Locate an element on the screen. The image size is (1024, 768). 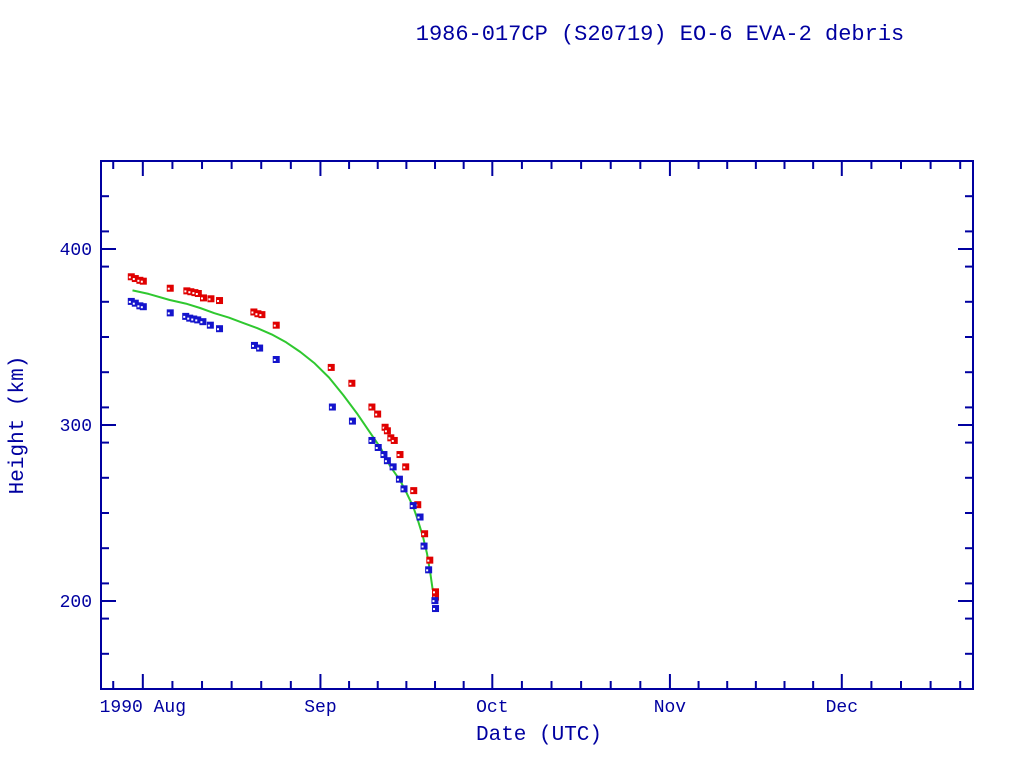
y-tick-label: 300 is located at coordinates (76, 427).